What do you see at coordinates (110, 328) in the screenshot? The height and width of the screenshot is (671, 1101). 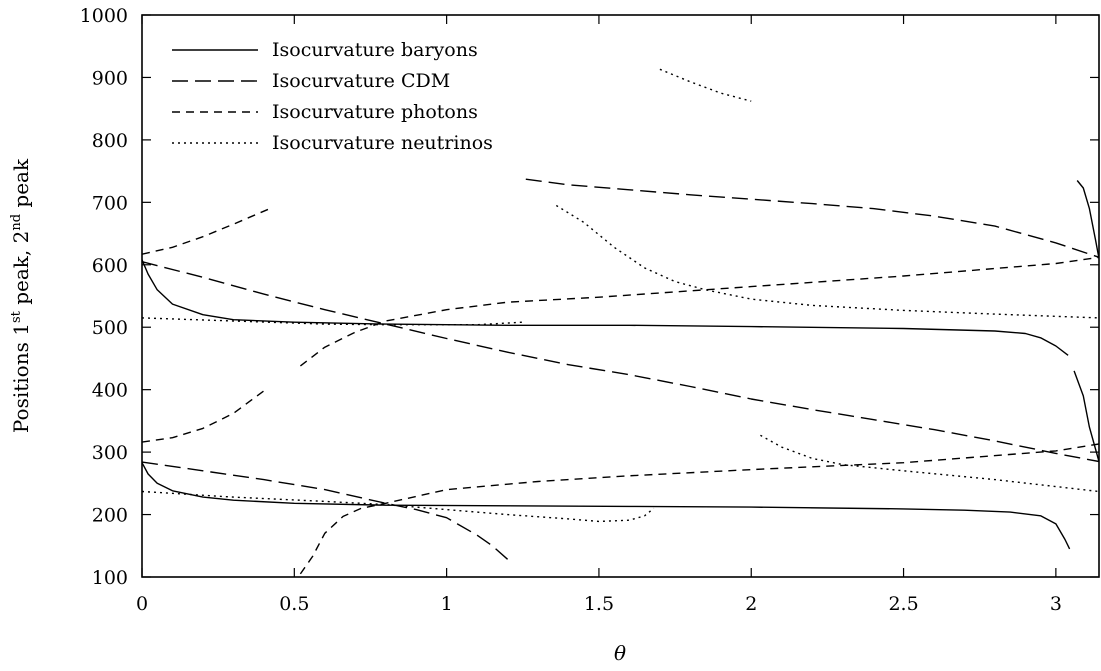 I see `y-tick-label: 500` at bounding box center [110, 328].